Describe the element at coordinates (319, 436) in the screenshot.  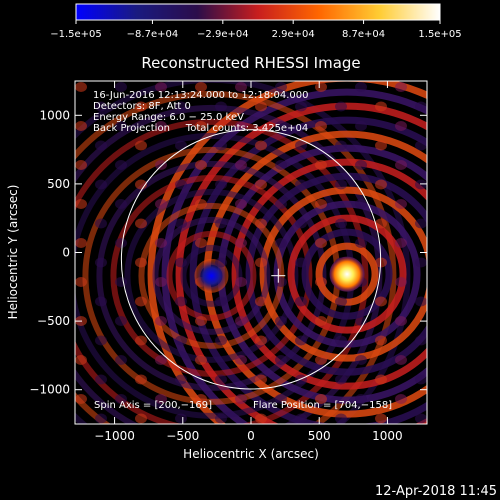
I see `x-tick-label: 500` at that location.